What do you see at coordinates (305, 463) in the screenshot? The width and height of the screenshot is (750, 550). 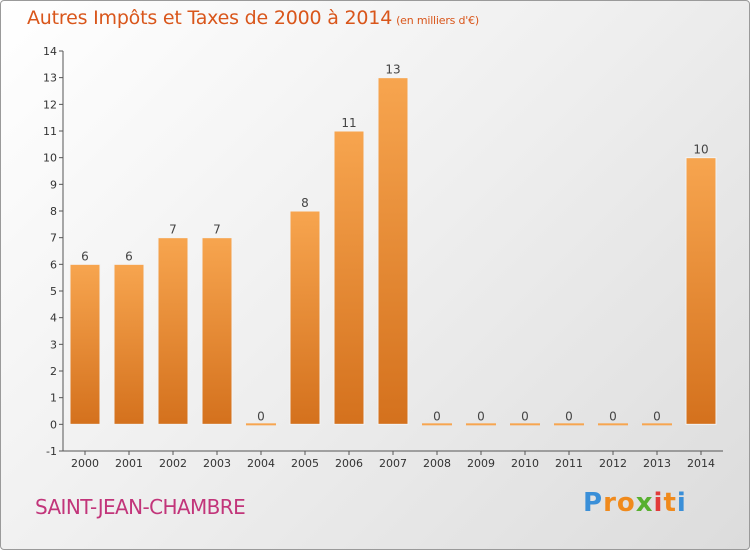 I see `x-tick-label: 2005` at bounding box center [305, 463].